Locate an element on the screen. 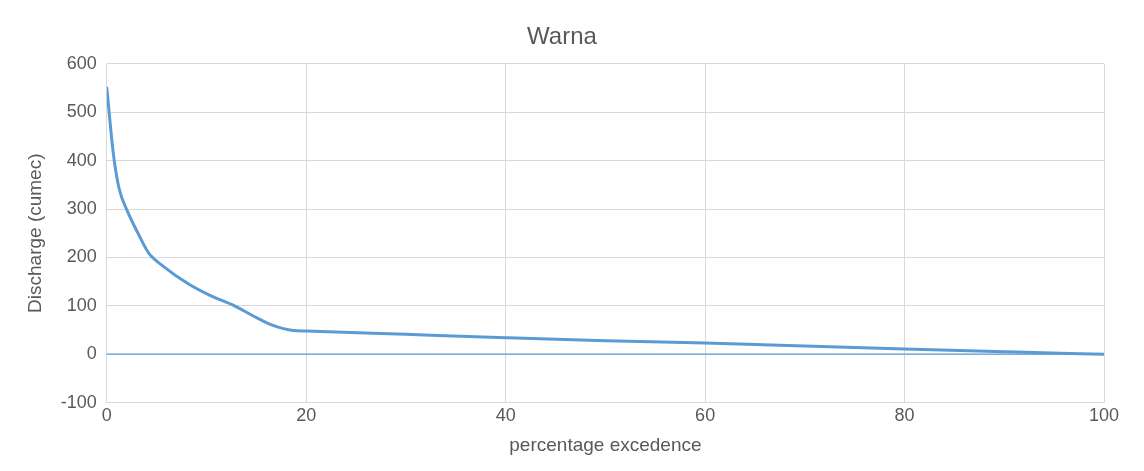 The height and width of the screenshot is (471, 1144). y-tick-label: 500 is located at coordinates (81, 111).